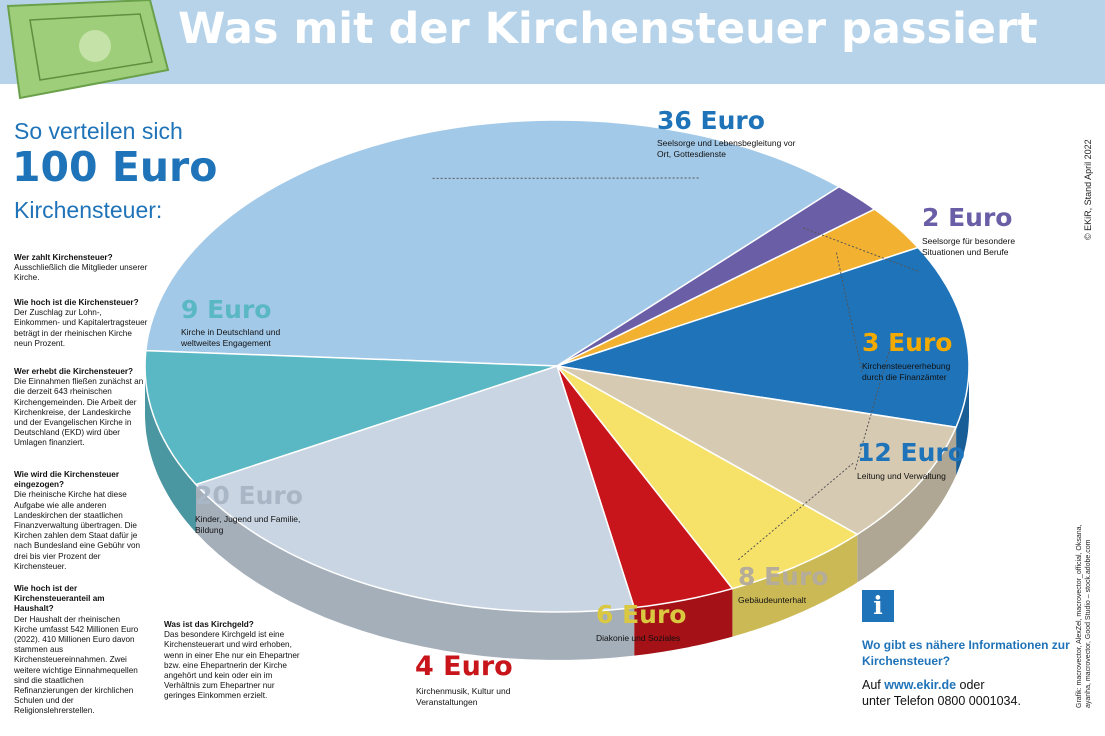  Describe the element at coordinates (608, 29) in the screenshot. I see `page-title: Was mit der Kirchensteuer passiert` at that location.